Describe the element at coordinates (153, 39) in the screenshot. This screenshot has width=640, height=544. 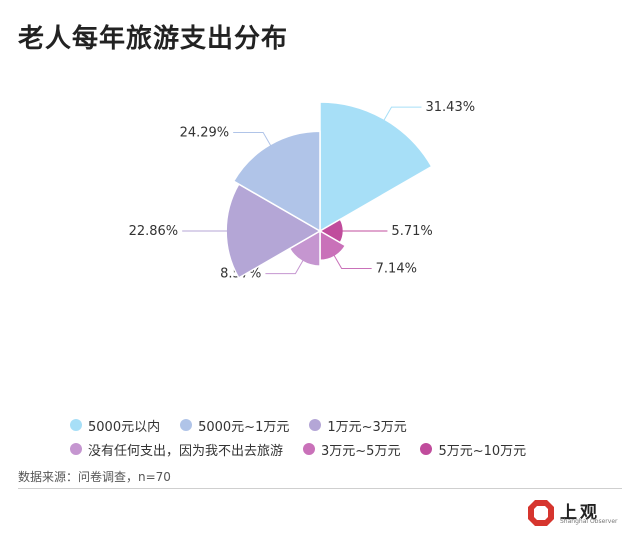
I see `chart-title: 老人每年旅游支出分布` at that location.